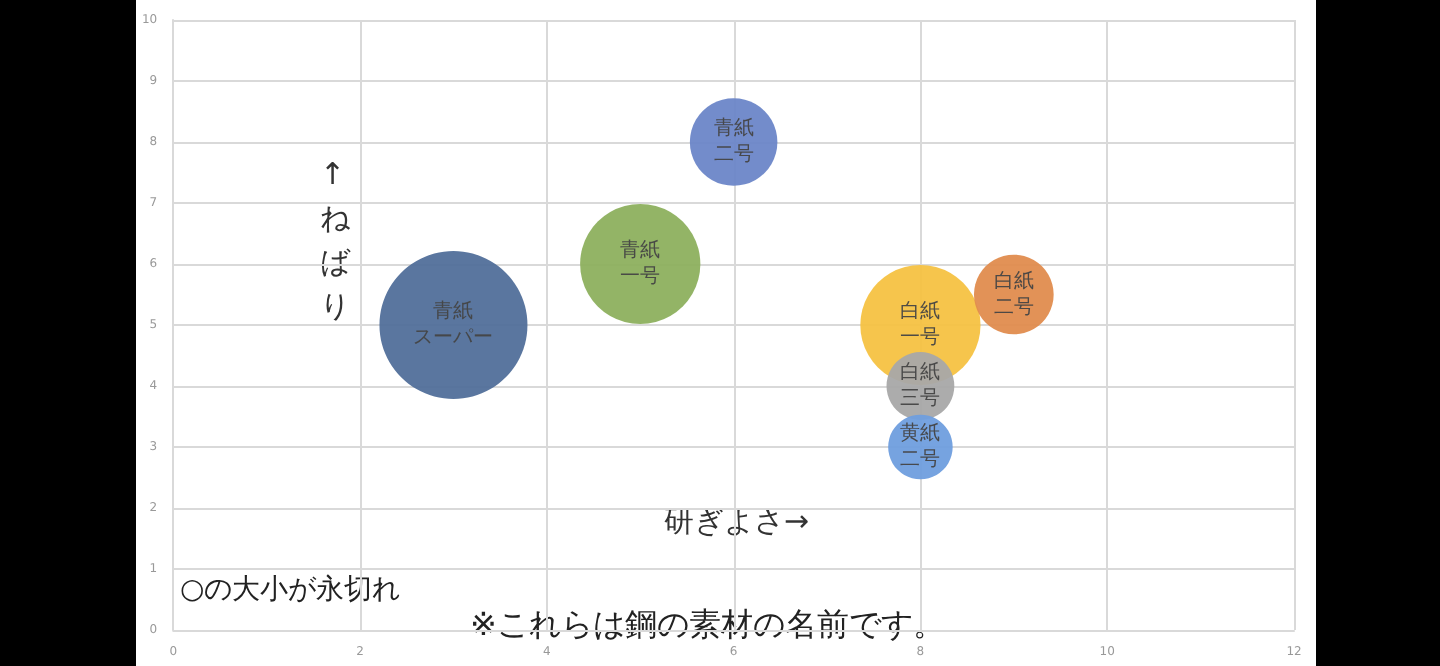 Image resolution: width=1440 pixels, height=666 pixels. I want to click on series-label: 白紙一号, so click(920, 324).